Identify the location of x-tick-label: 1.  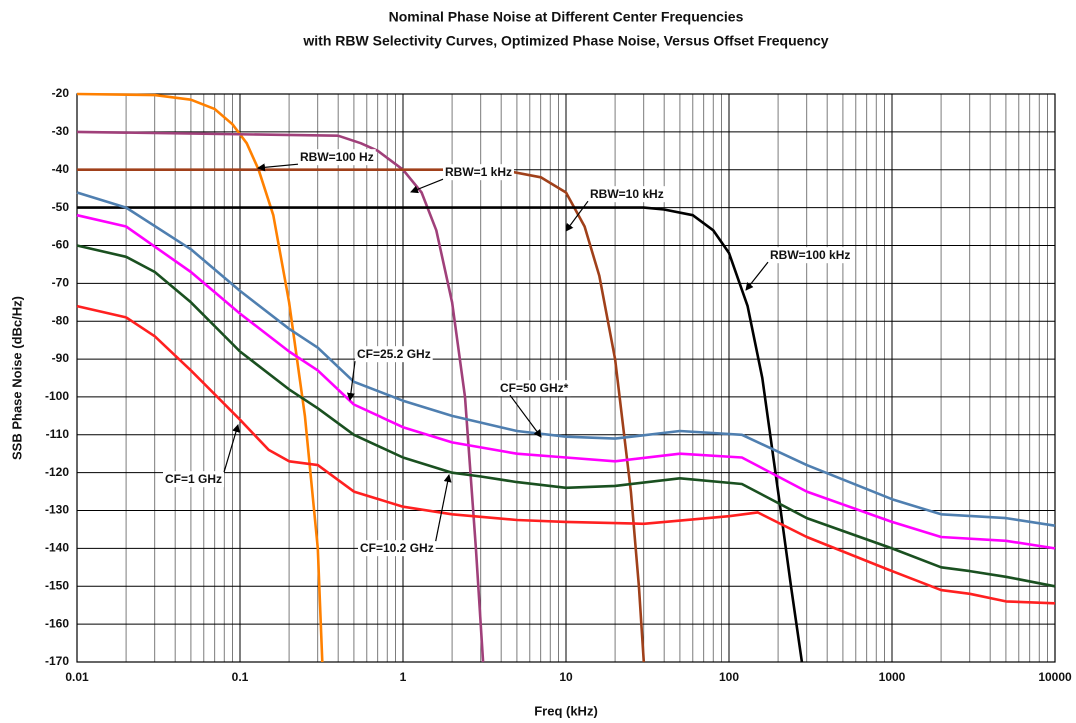
(403, 677).